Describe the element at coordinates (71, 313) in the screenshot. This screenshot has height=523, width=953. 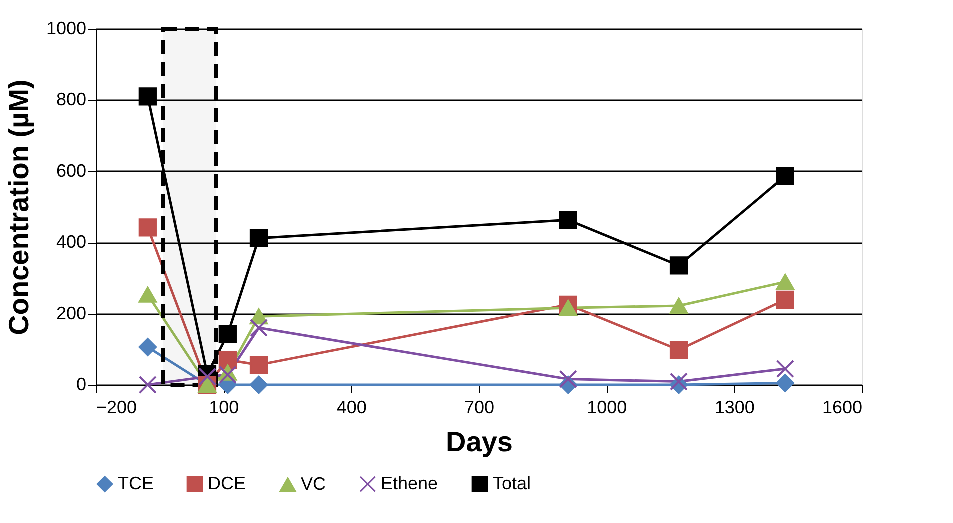
I see `y-tick-label: 200` at that location.